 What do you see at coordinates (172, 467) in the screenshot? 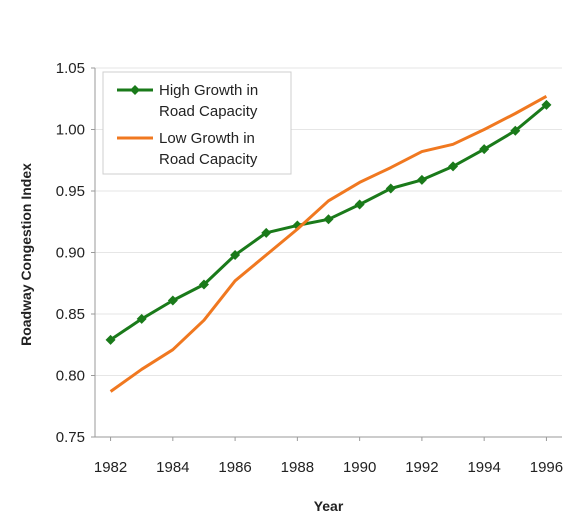
I see `x-tick-label: 1984` at bounding box center [172, 467].